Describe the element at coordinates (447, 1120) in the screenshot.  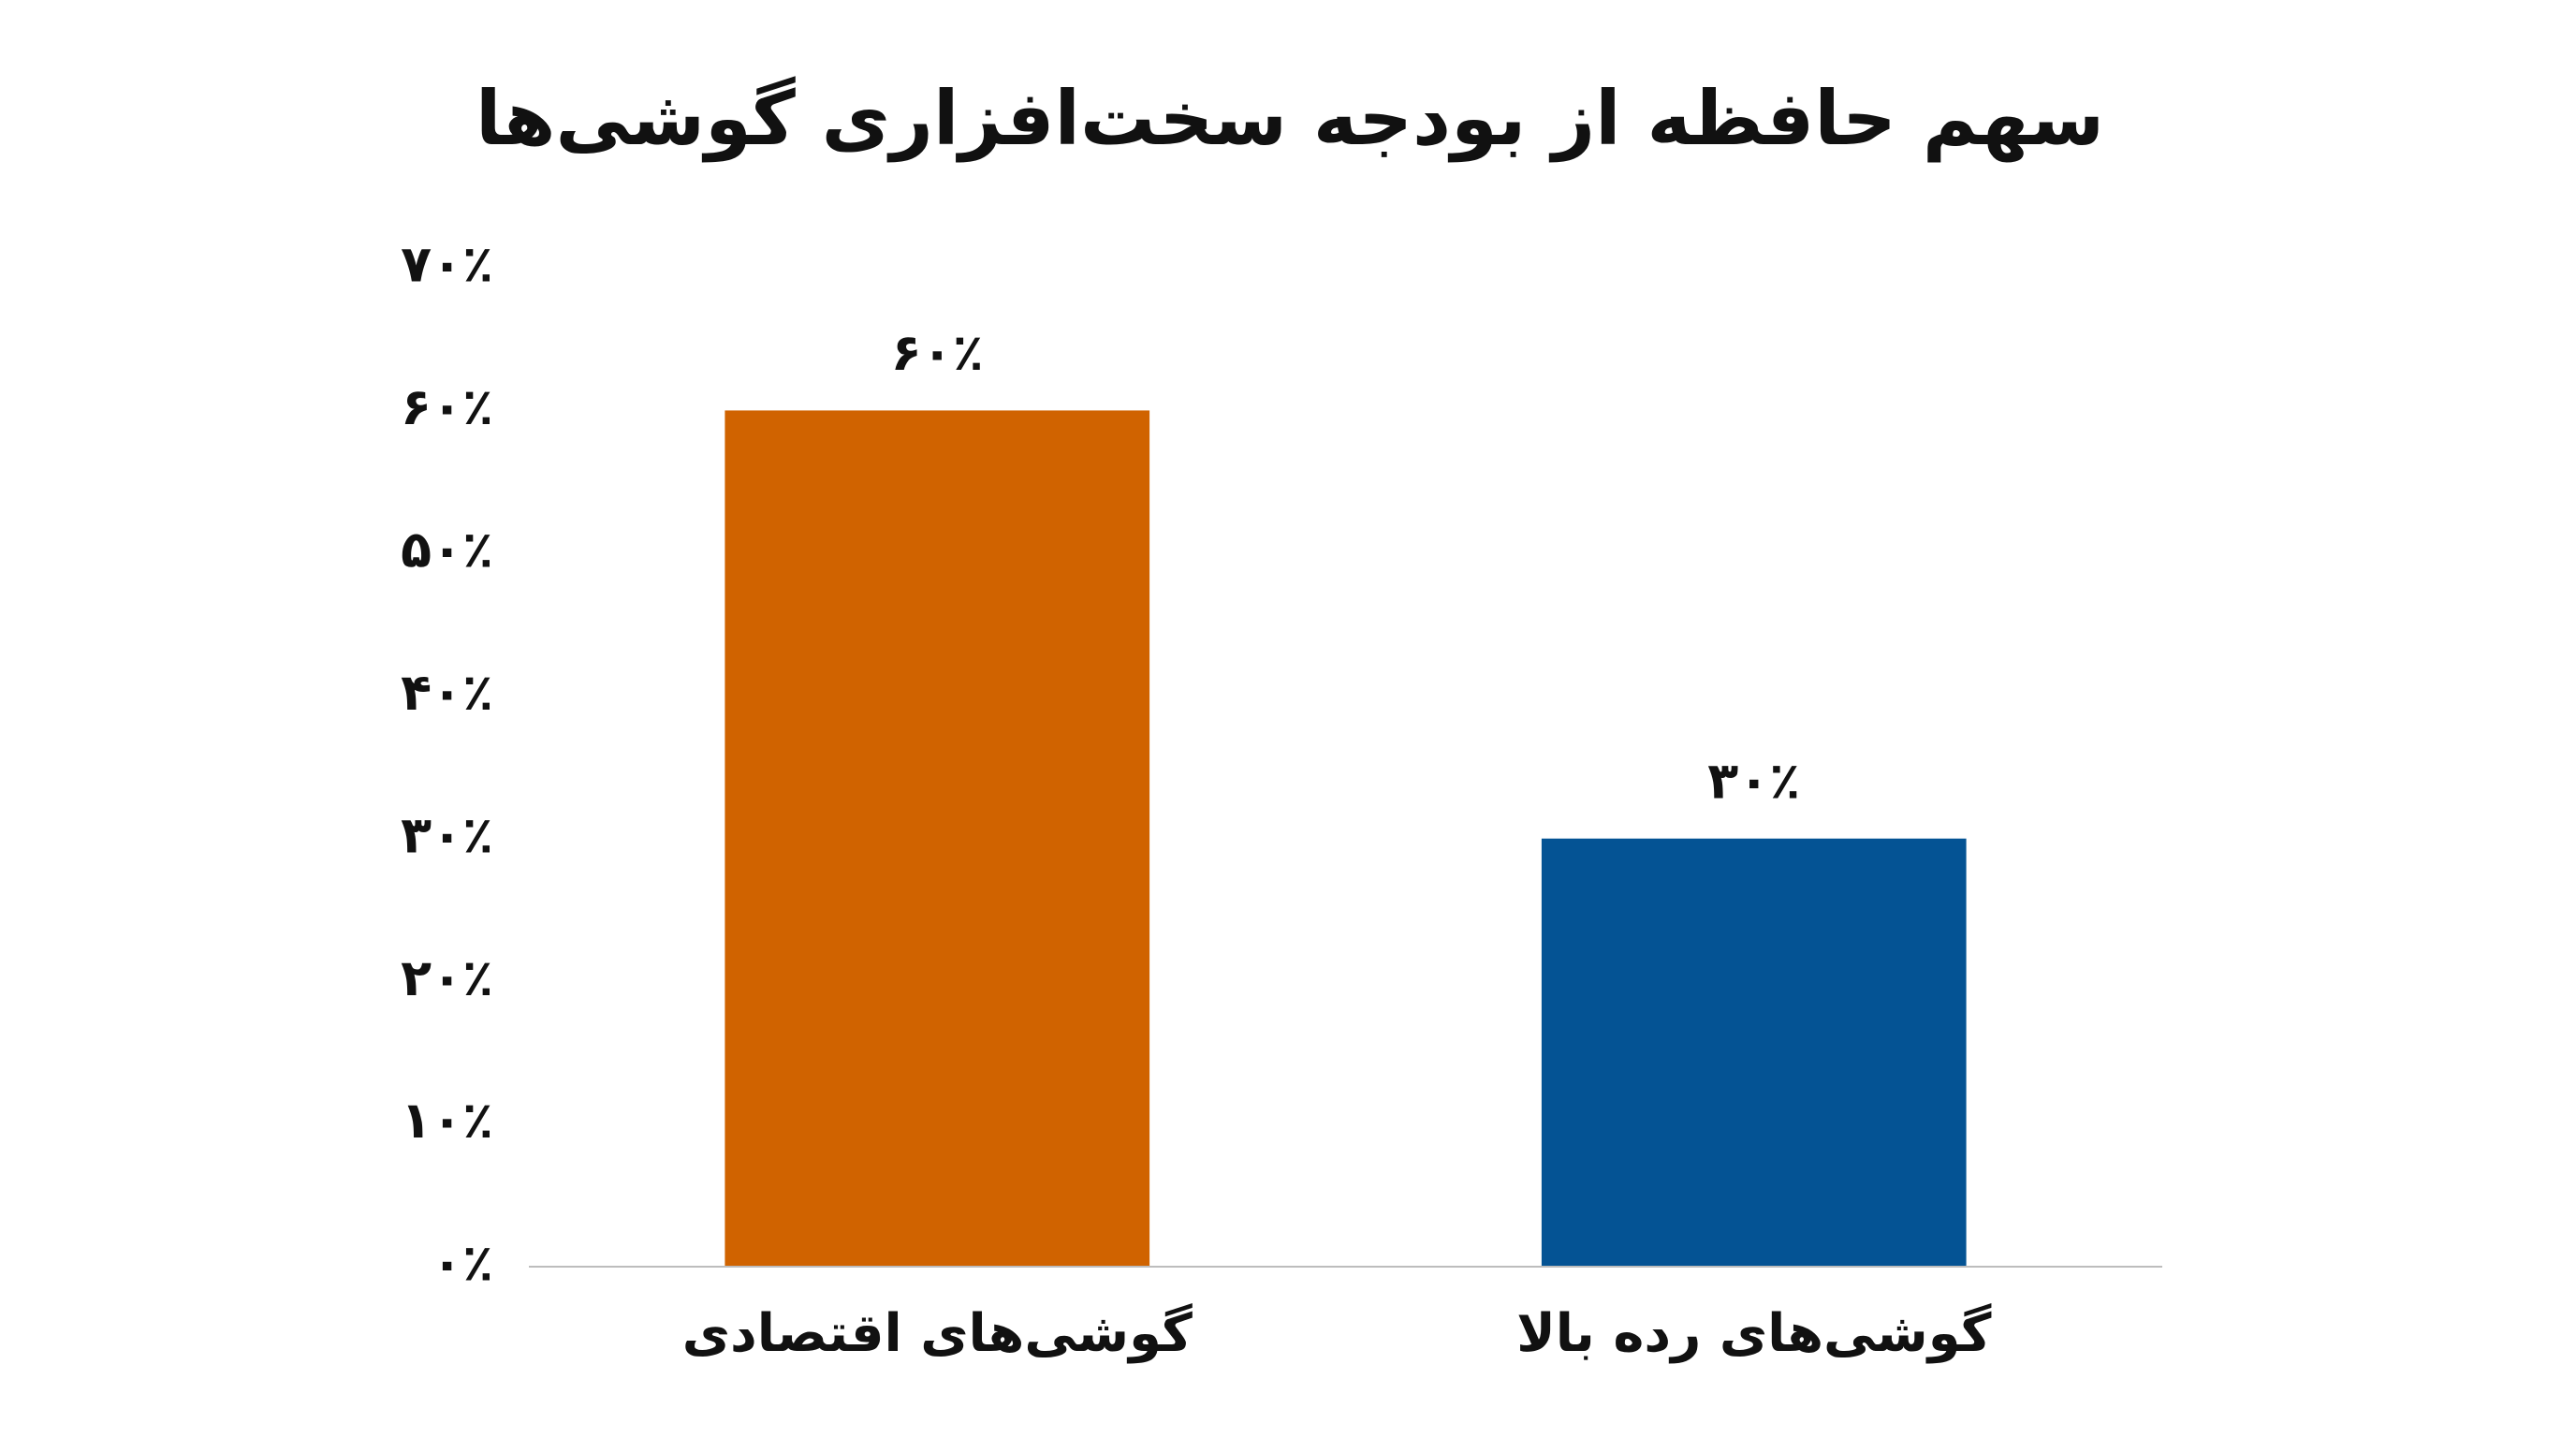
I see `y-tick-label: ۱۰٪` at that location.